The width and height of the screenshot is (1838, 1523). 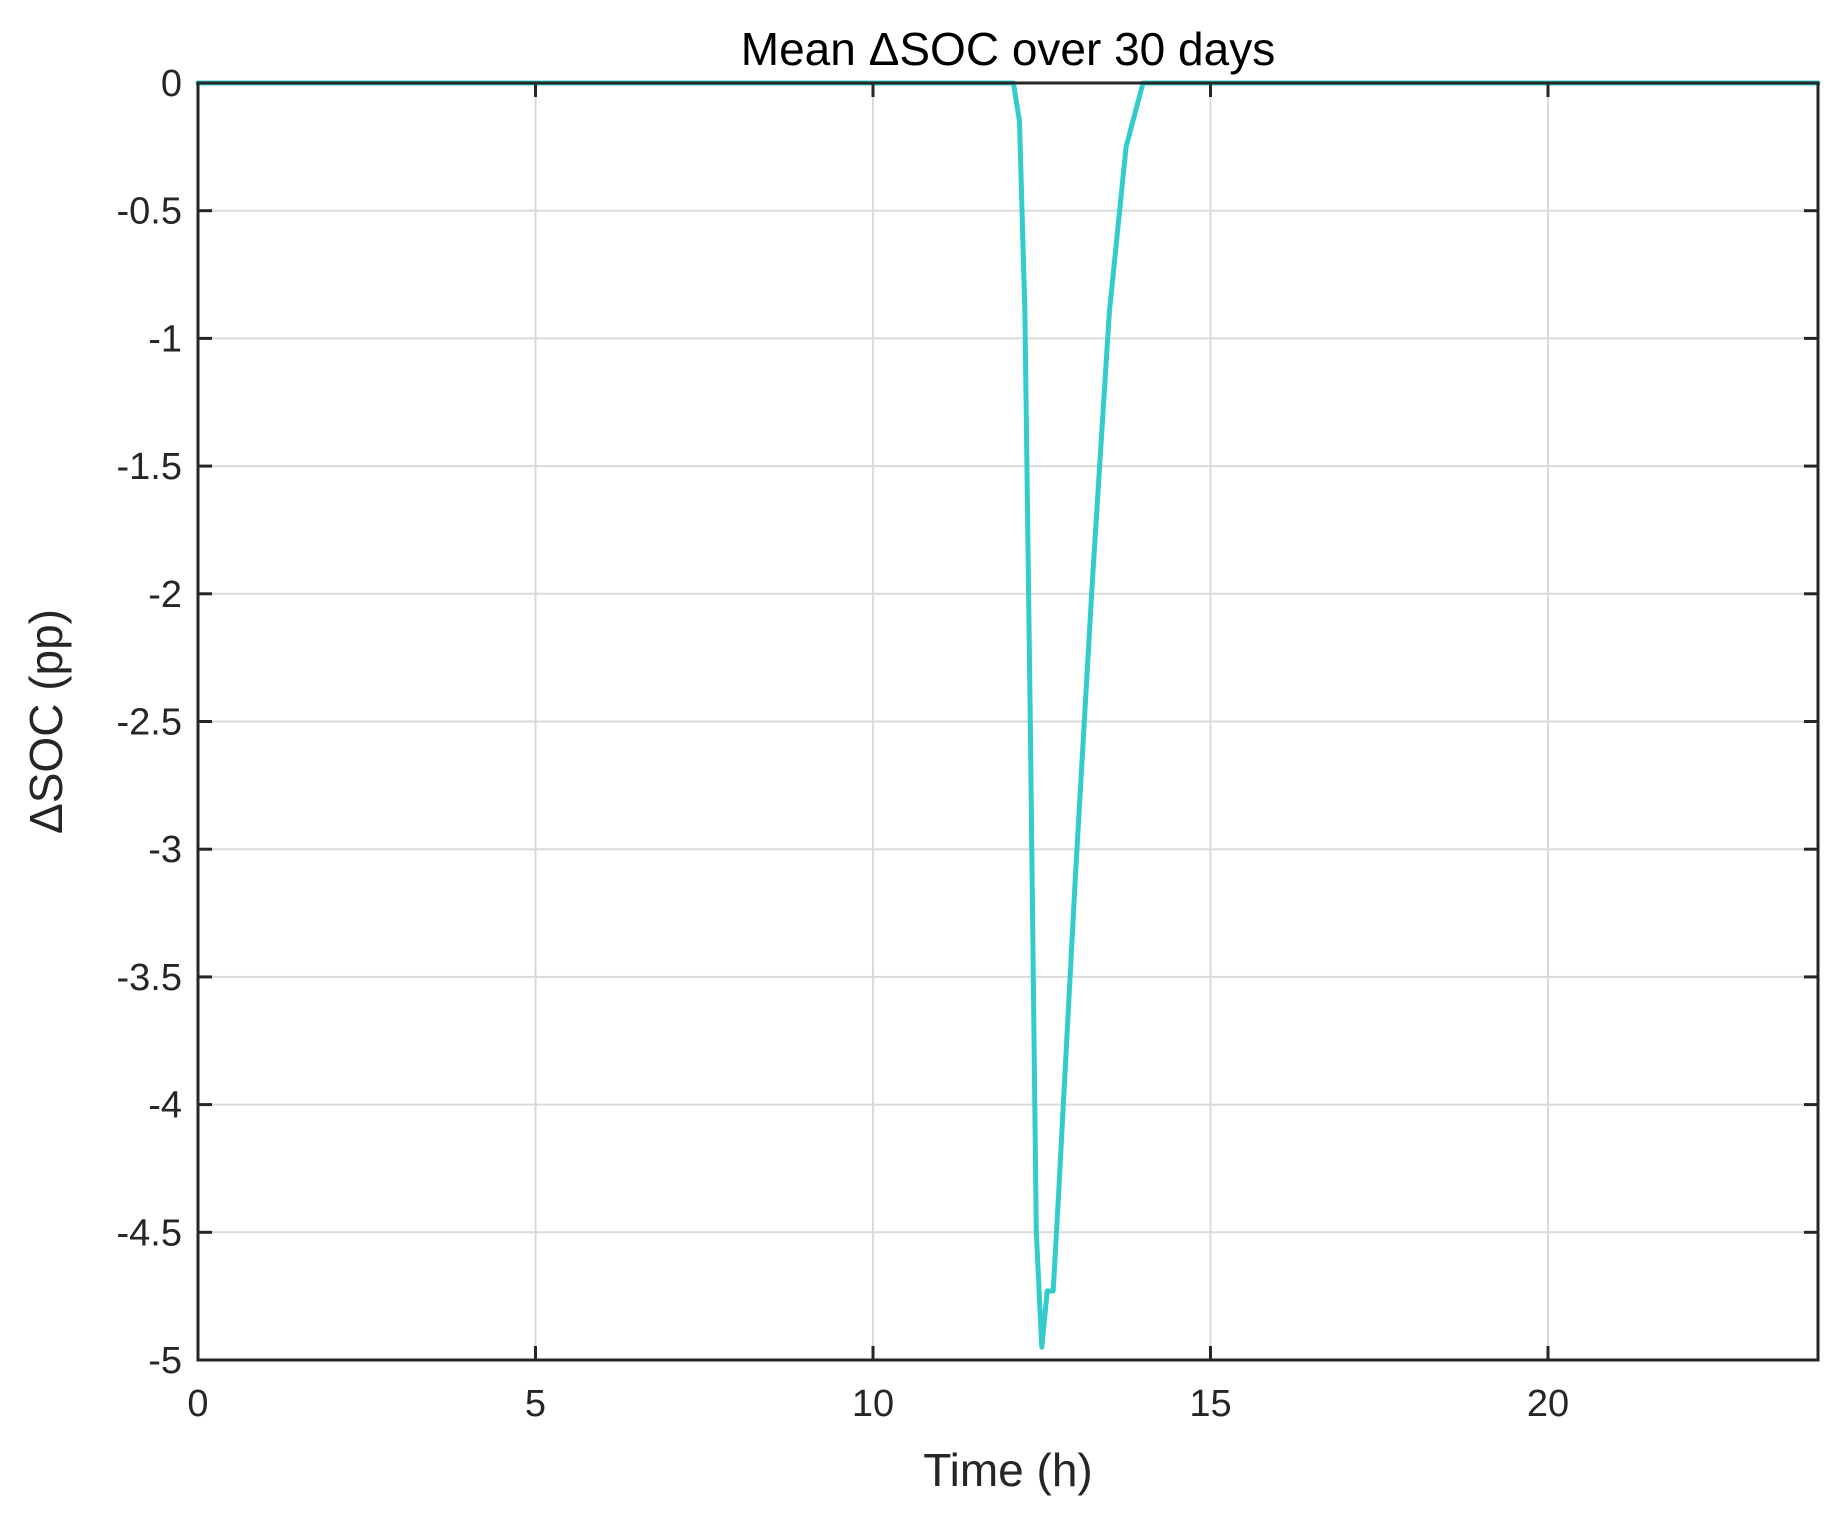 I want to click on y-tick-label: -1, so click(x=165, y=339).